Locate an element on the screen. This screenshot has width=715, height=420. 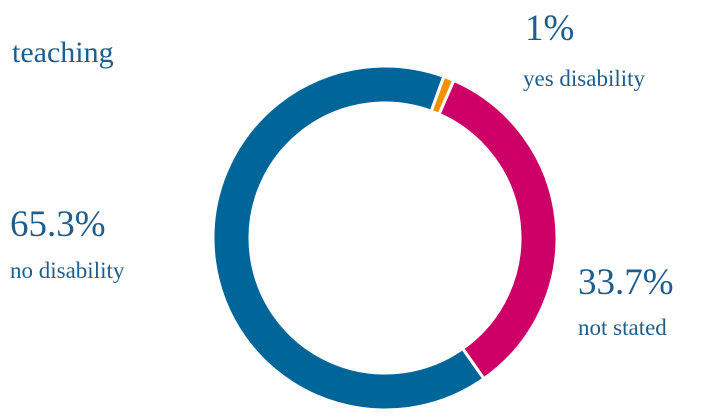
slice-label-no-disability: no disability is located at coordinates (67, 270).